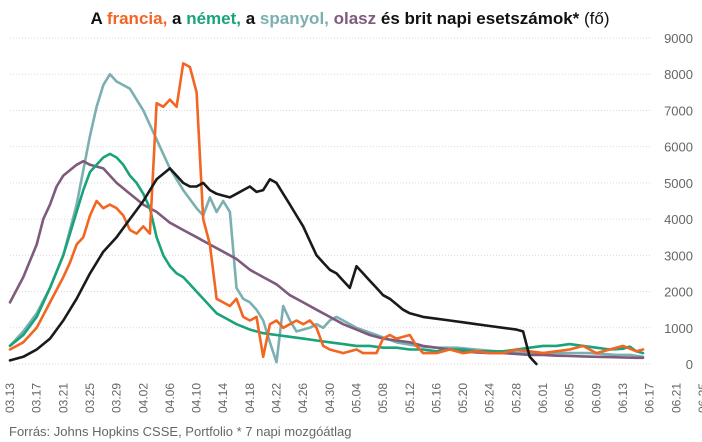  I want to click on y-tick-label: 1000, so click(678, 328).